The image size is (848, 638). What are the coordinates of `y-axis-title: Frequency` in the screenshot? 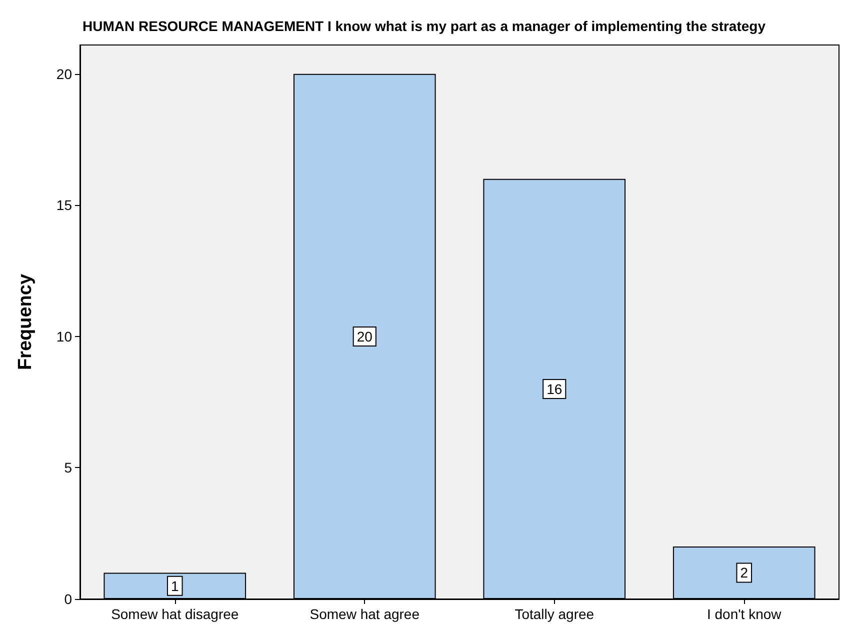 It's located at (25, 322).